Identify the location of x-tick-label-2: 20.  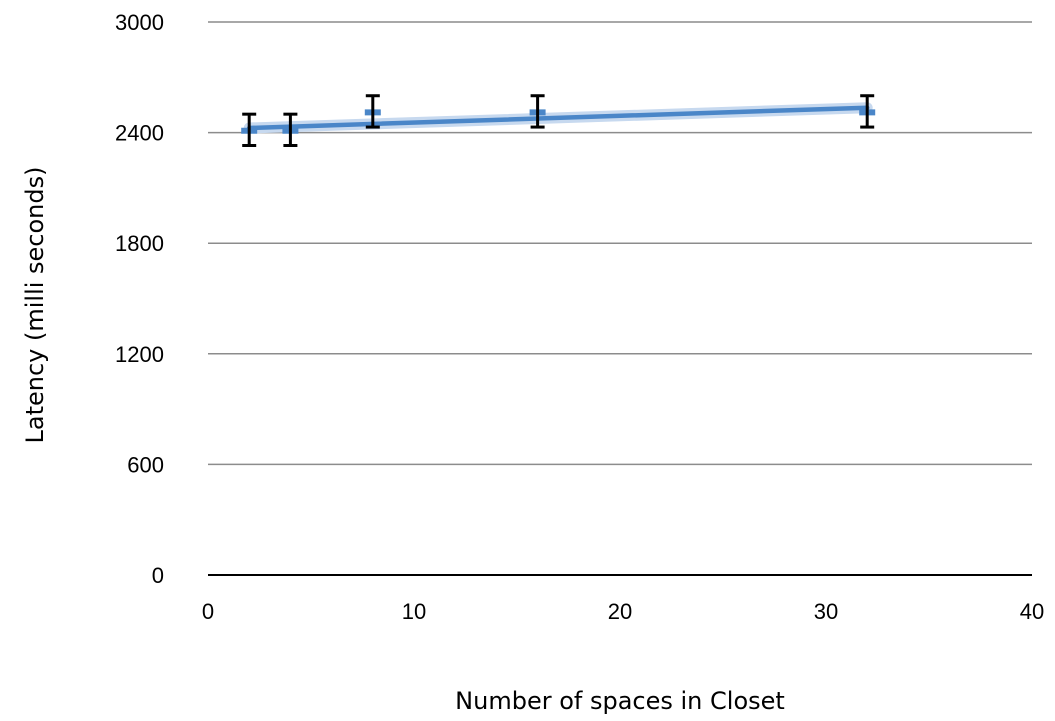
(620, 611).